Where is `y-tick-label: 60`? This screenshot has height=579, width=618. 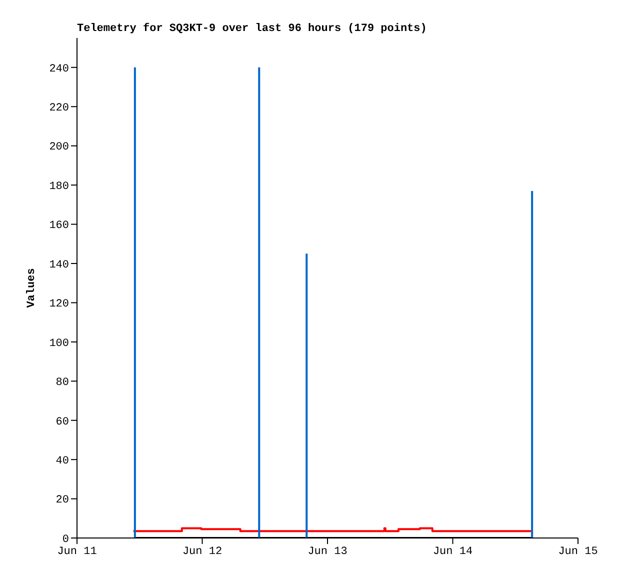
y-tick-label: 60 is located at coordinates (62, 422).